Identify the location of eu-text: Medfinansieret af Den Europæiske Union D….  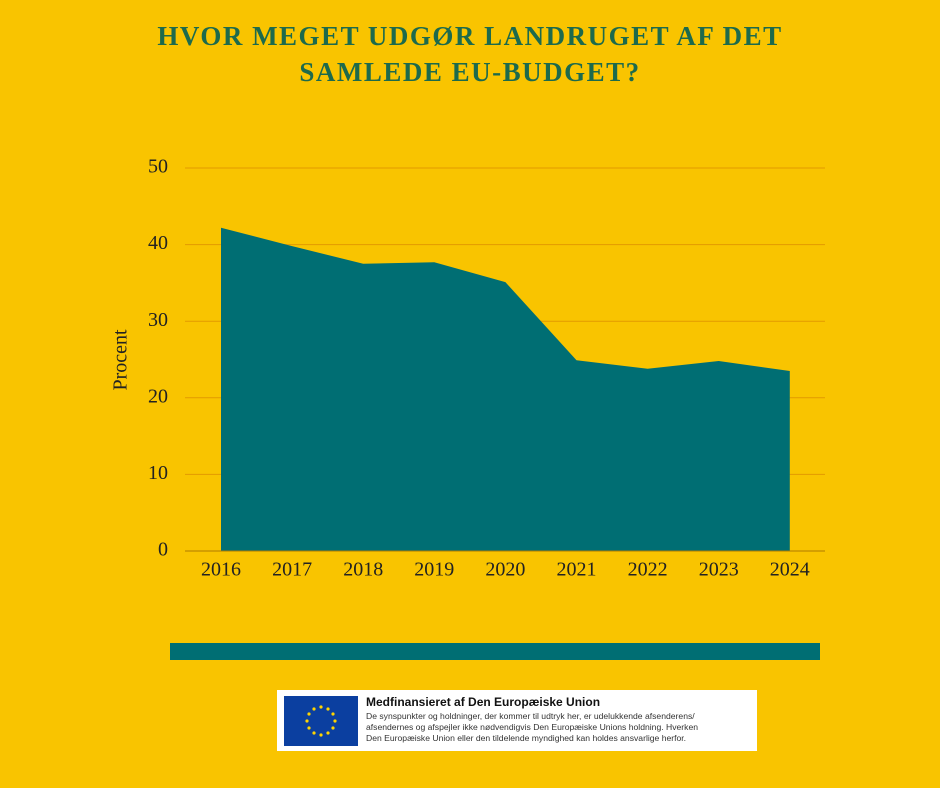
(561, 719).